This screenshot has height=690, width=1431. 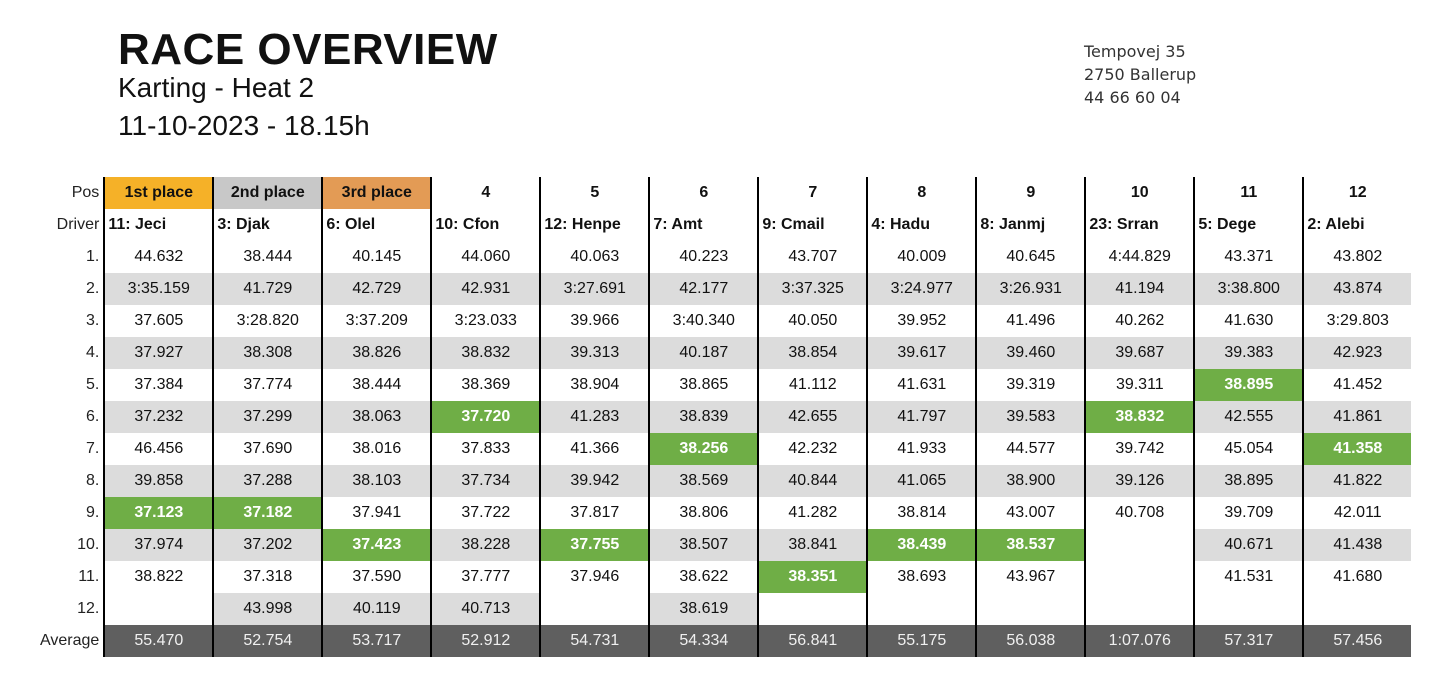 I want to click on lap-time-cell: 38.895, so click(x=1248, y=481).